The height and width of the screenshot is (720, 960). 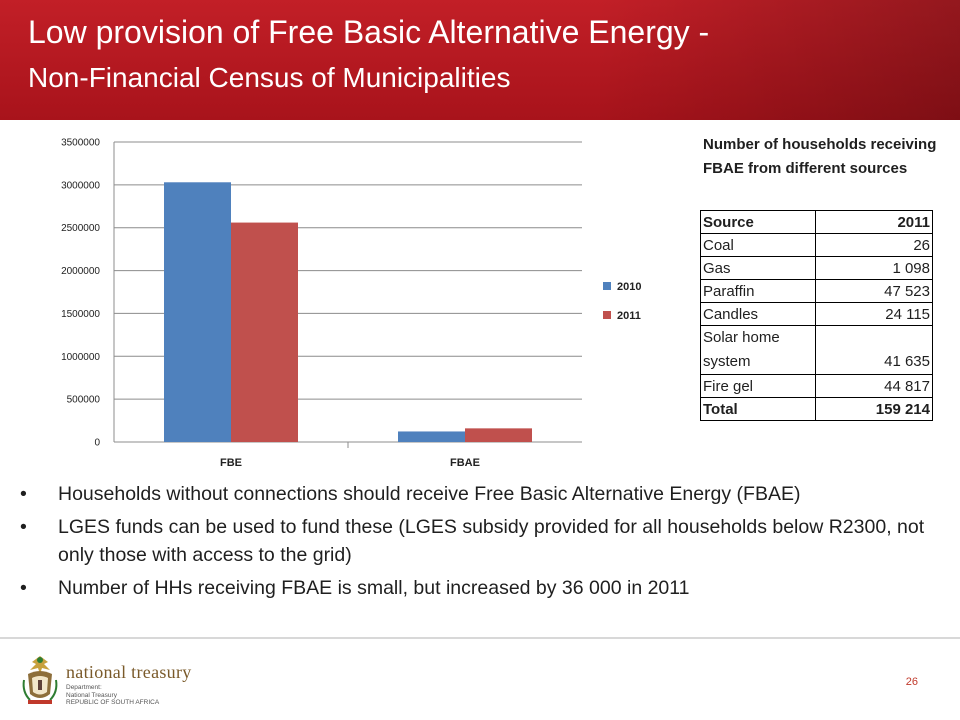 What do you see at coordinates (874, 222) in the screenshot?
I see `table-header-year: 2011` at bounding box center [874, 222].